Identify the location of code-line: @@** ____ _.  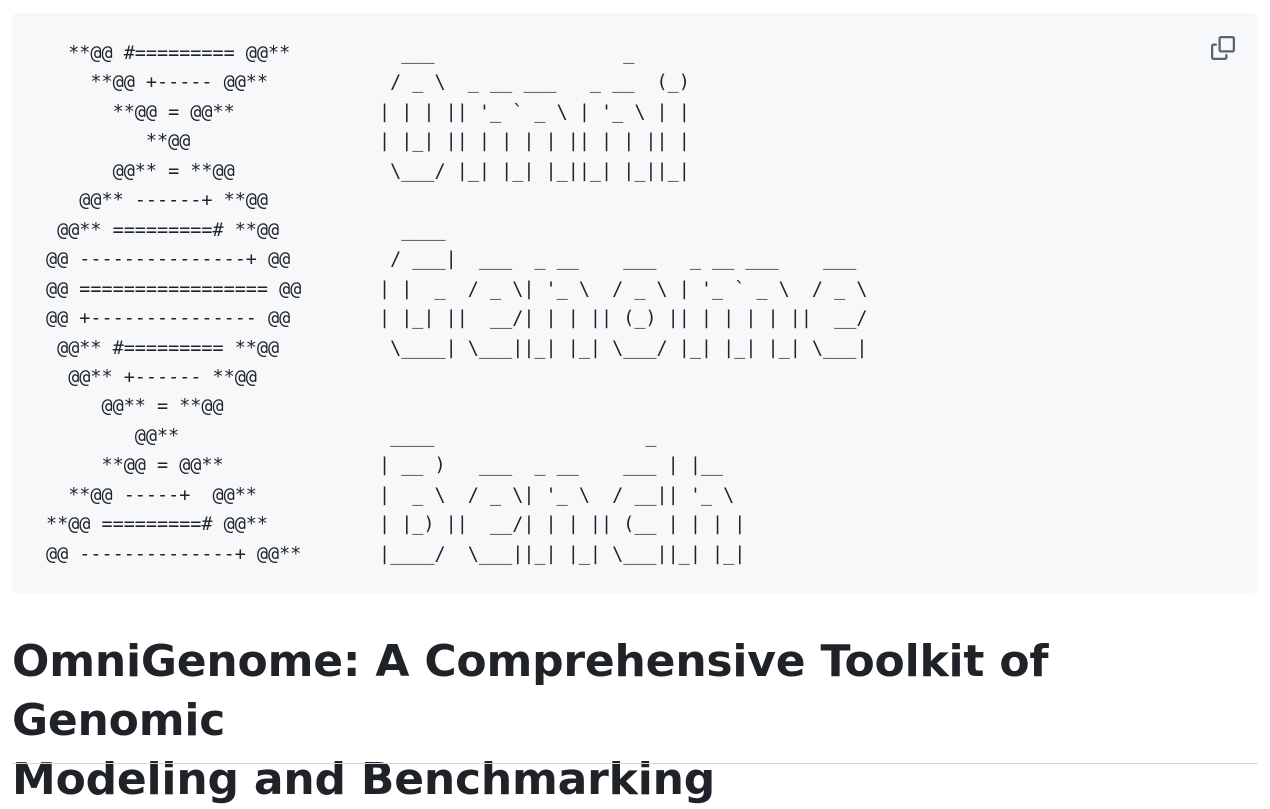
(351, 436).